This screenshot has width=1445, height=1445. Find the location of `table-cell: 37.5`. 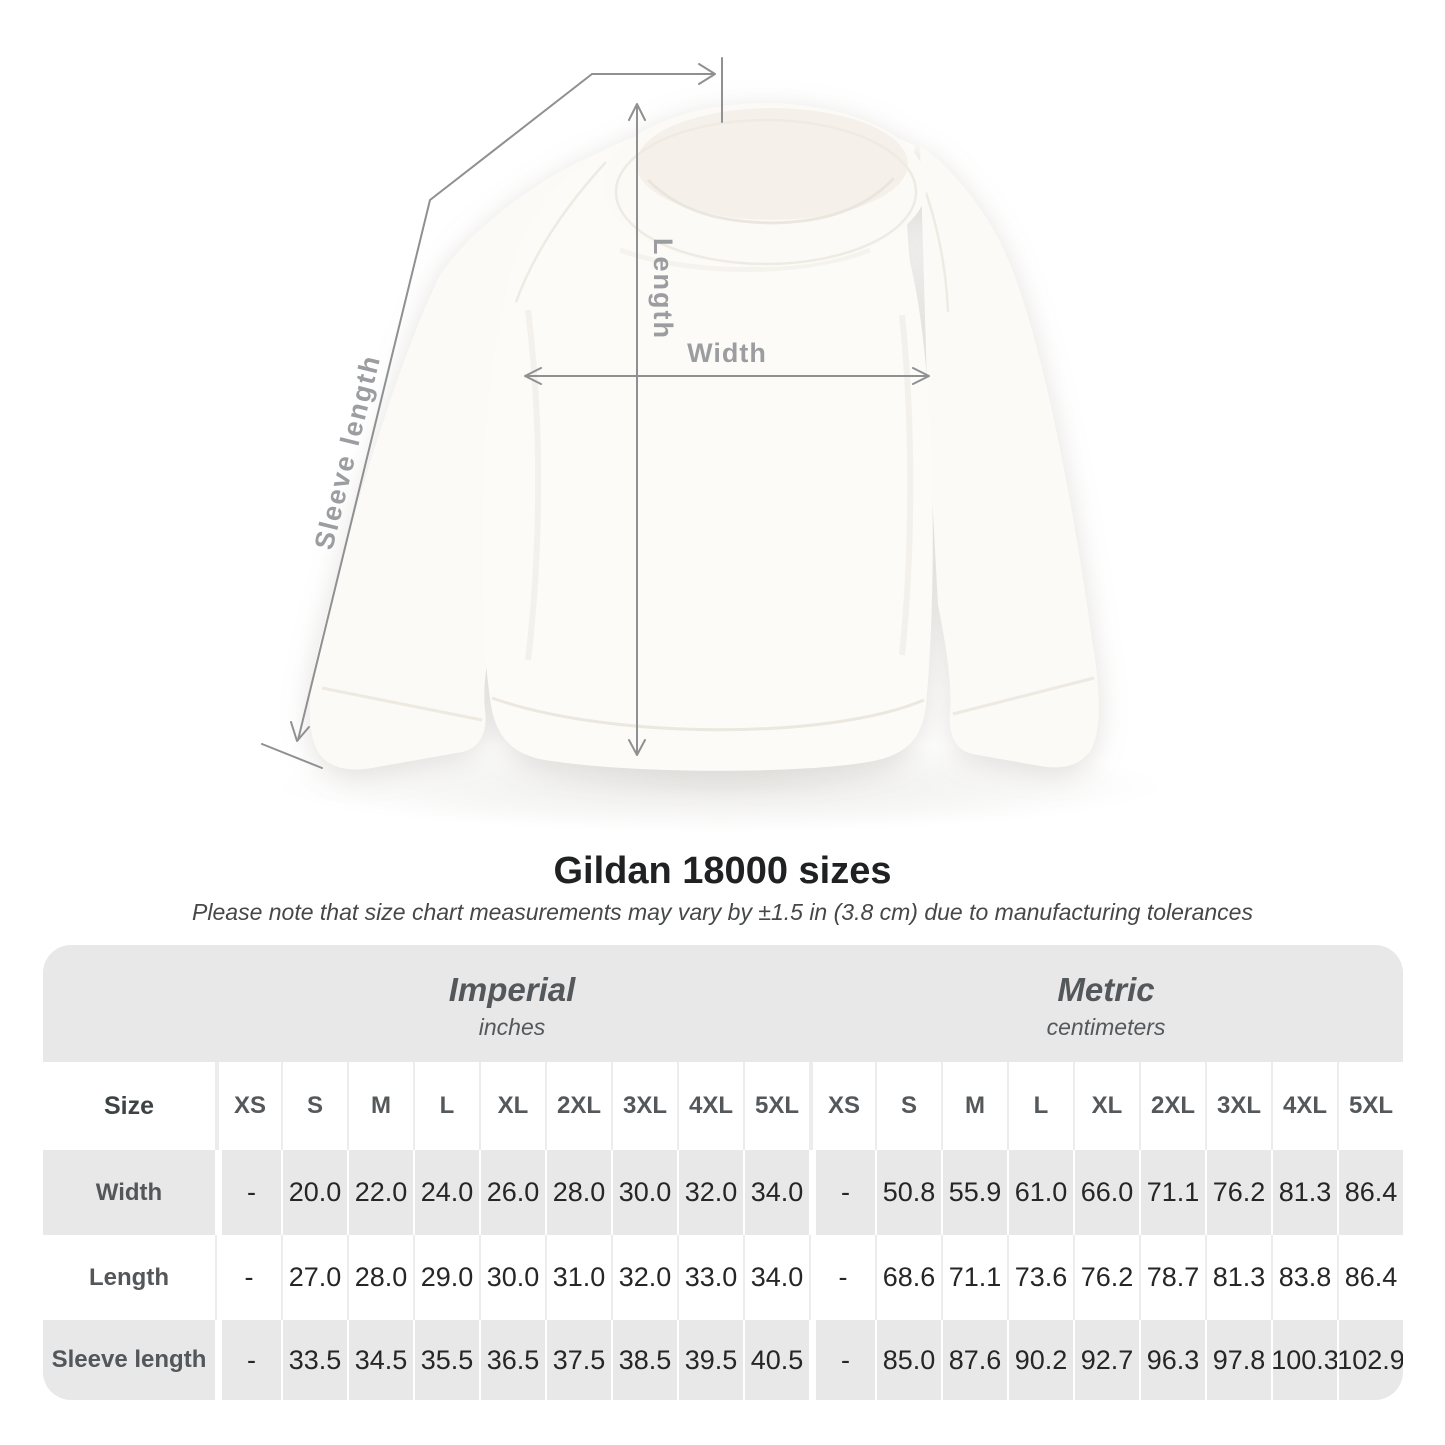

table-cell: 37.5 is located at coordinates (578, 1360).